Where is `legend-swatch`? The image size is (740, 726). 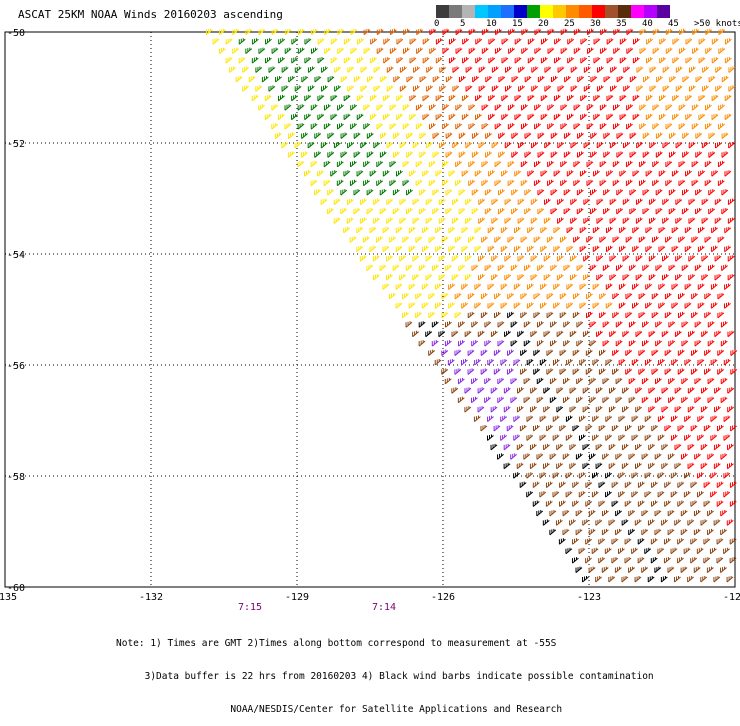
legend-swatch is located at coordinates (572, 11).